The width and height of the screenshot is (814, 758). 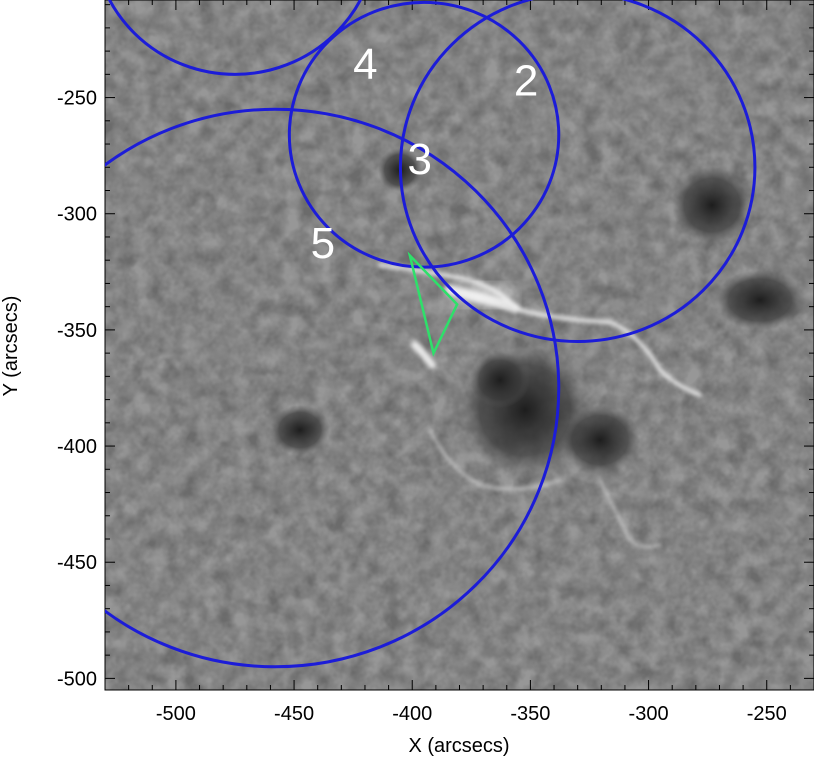 I want to click on contour-label-4: 4, so click(x=365, y=64).